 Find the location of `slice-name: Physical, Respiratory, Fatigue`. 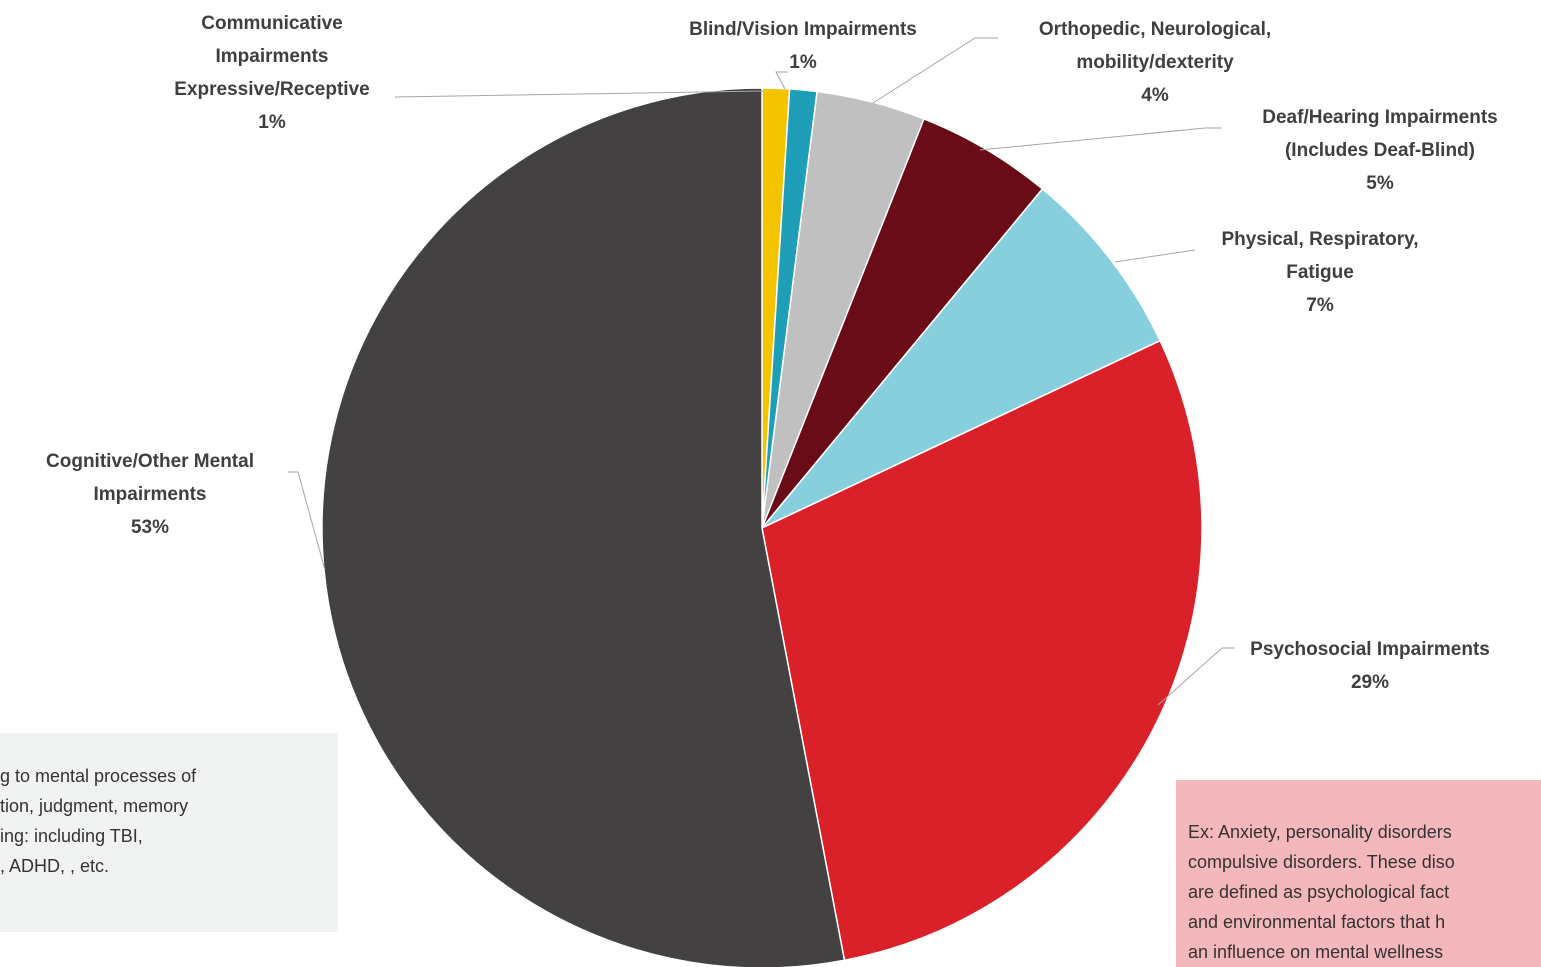

slice-name: Physical, Respiratory, Fatigue is located at coordinates (1320, 256).